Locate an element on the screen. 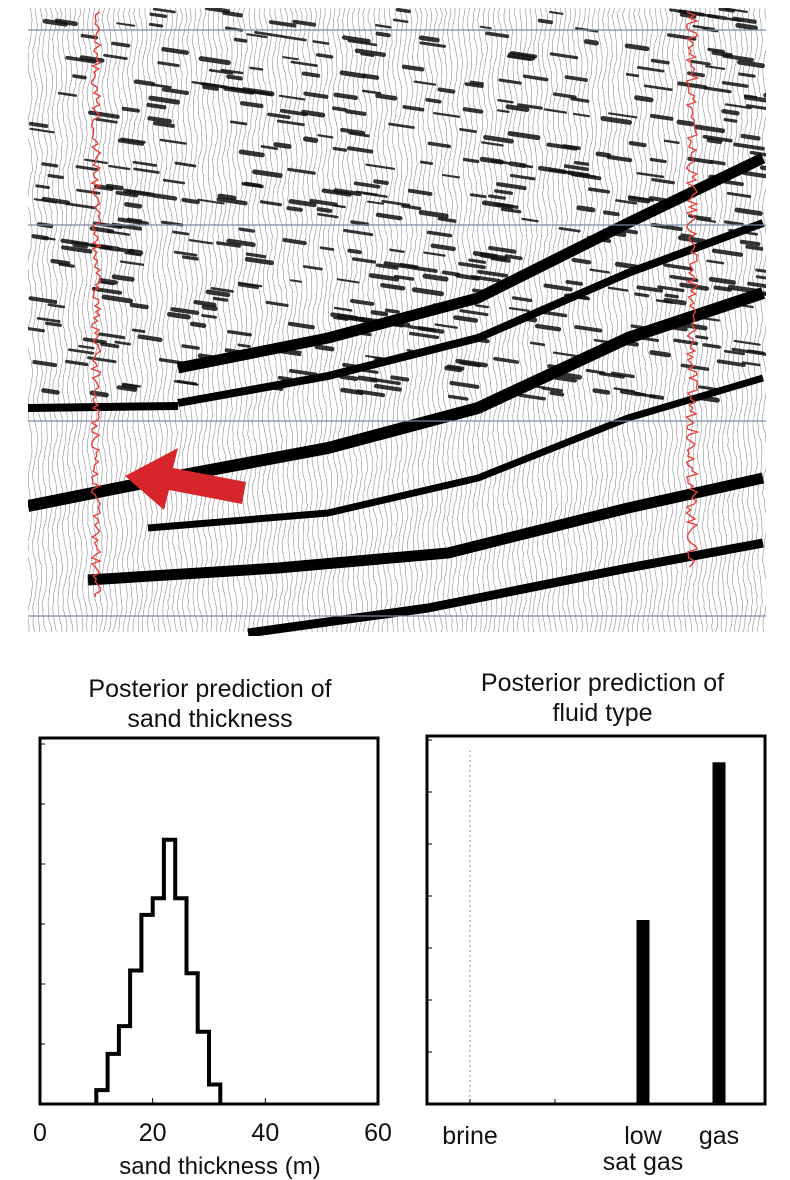 The image size is (790, 1180). x-category-label: sat gas is located at coordinates (643, 1162).